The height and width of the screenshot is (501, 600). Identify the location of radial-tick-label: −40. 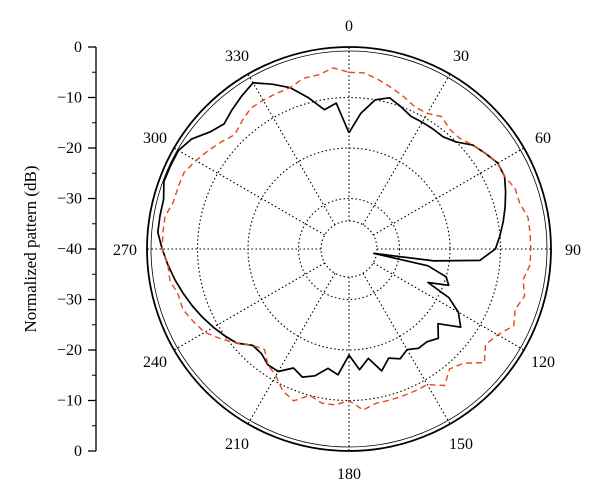
(69, 249).